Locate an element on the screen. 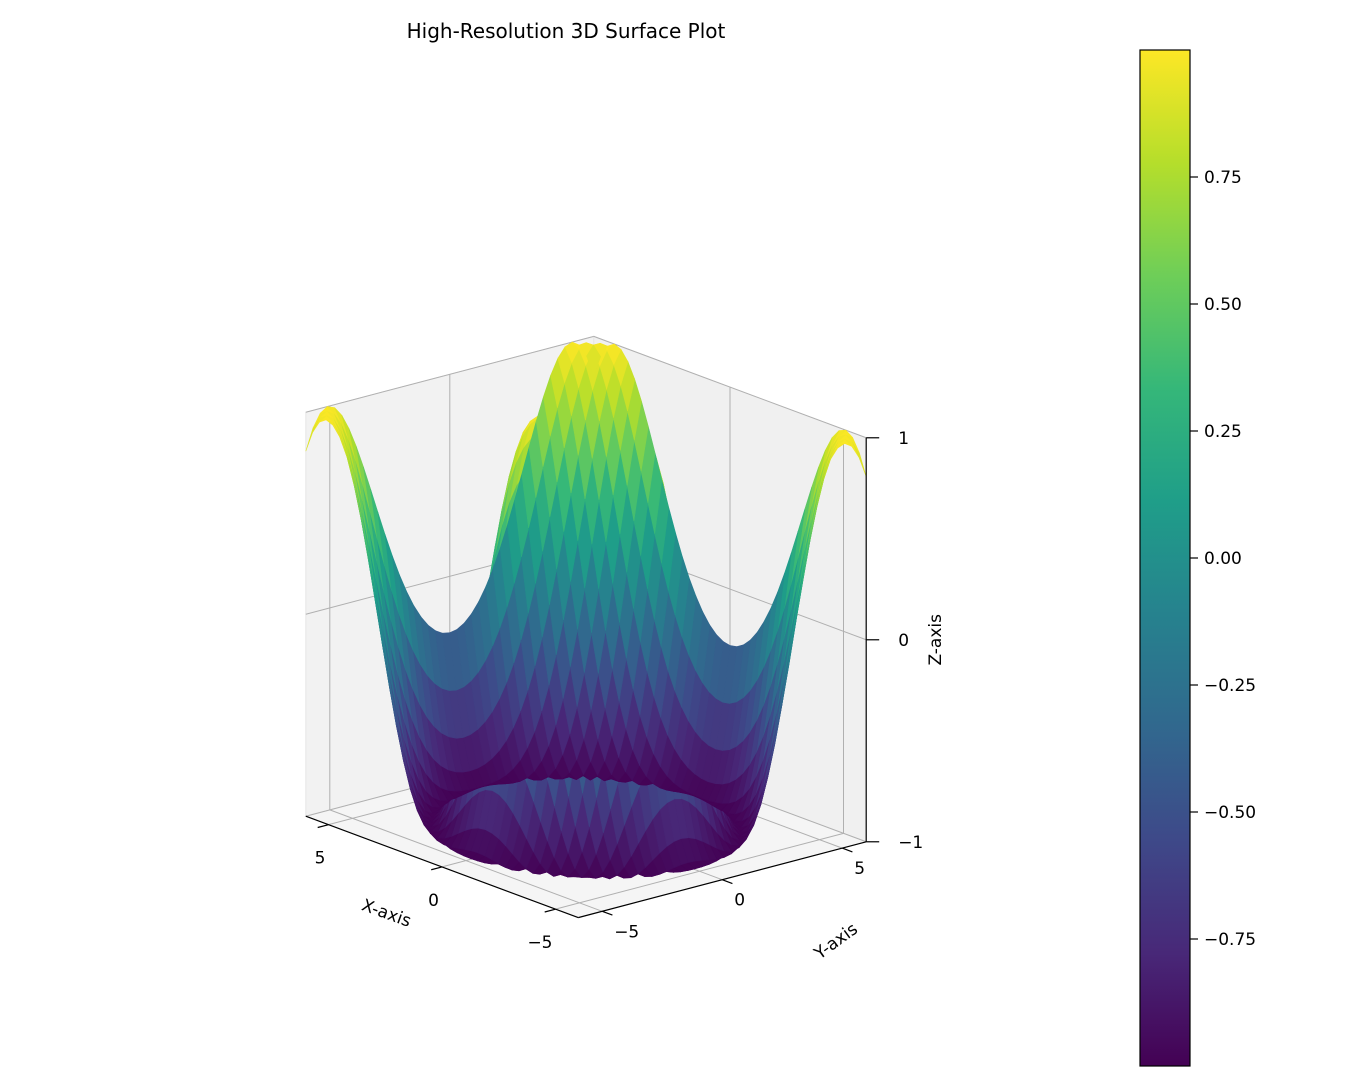 This screenshot has height=1090, width=1358. colorbar-tick-label: −0.50 is located at coordinates (1230, 813).